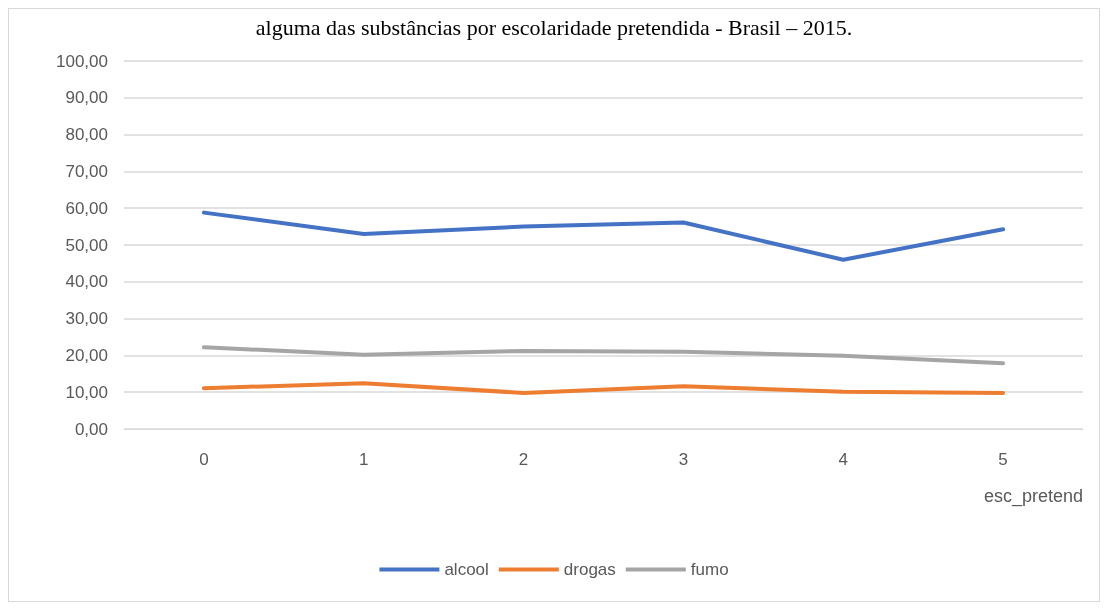  What do you see at coordinates (86, 282) in the screenshot?
I see `y-tick-label: 40,00` at bounding box center [86, 282].